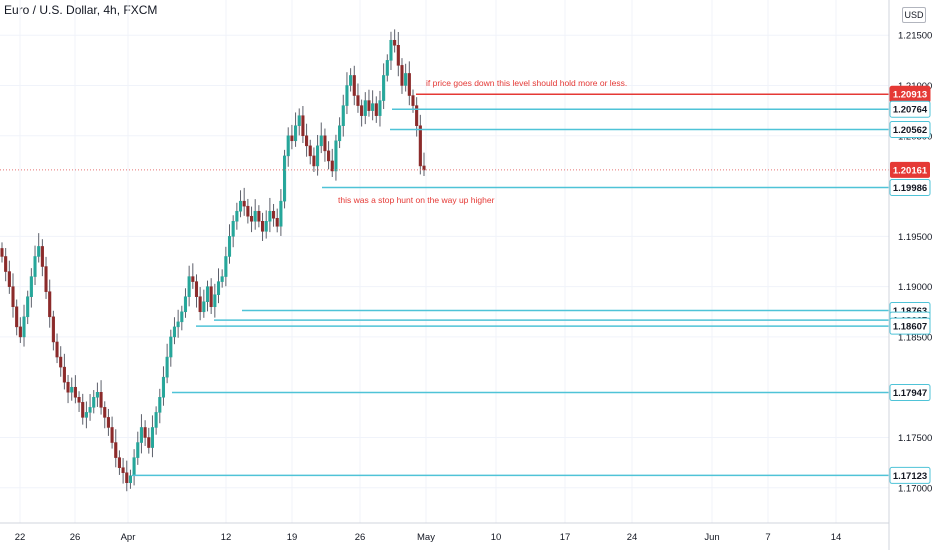 This screenshot has width=932, height=550. I want to click on level-tag-1.19986: 1.19986, so click(910, 187).